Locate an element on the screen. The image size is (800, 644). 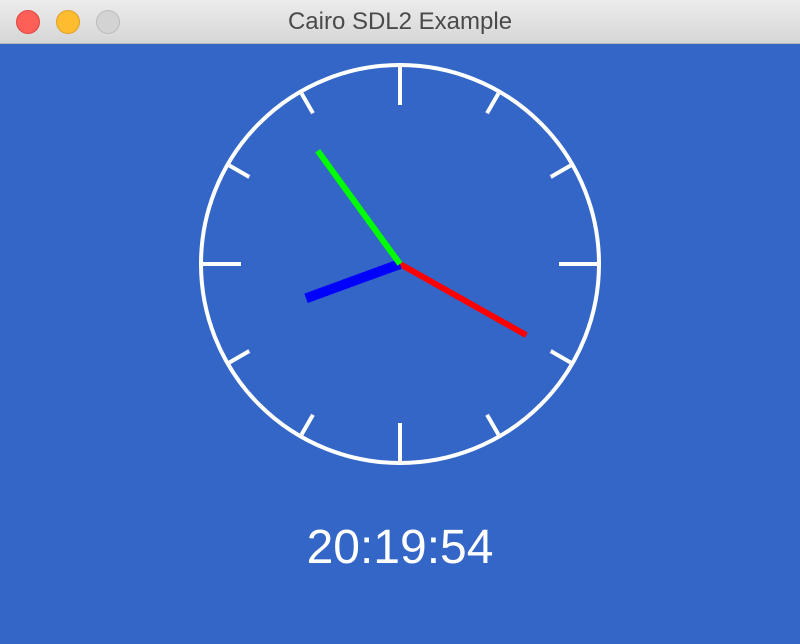
hour-hand is located at coordinates (353, 281).